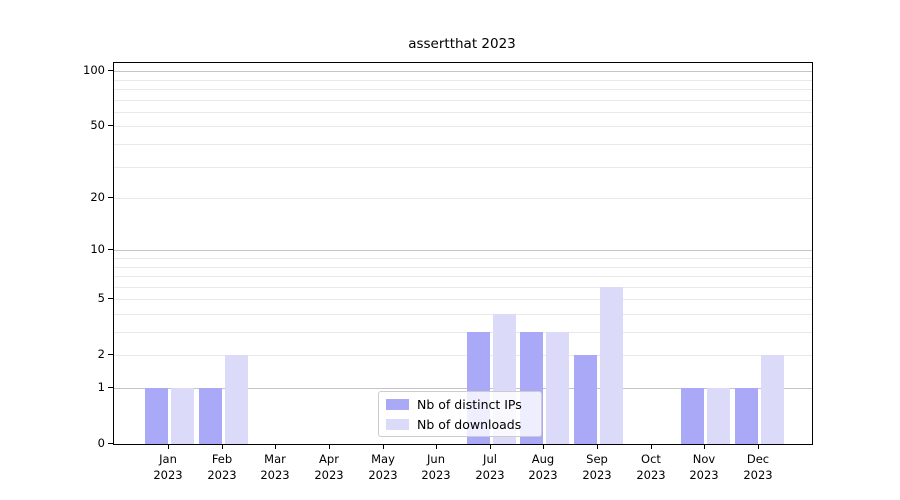 This screenshot has height=500, width=900. What do you see at coordinates (490, 467) in the screenshot?
I see `x-tick-label: Jul 2023` at bounding box center [490, 467].